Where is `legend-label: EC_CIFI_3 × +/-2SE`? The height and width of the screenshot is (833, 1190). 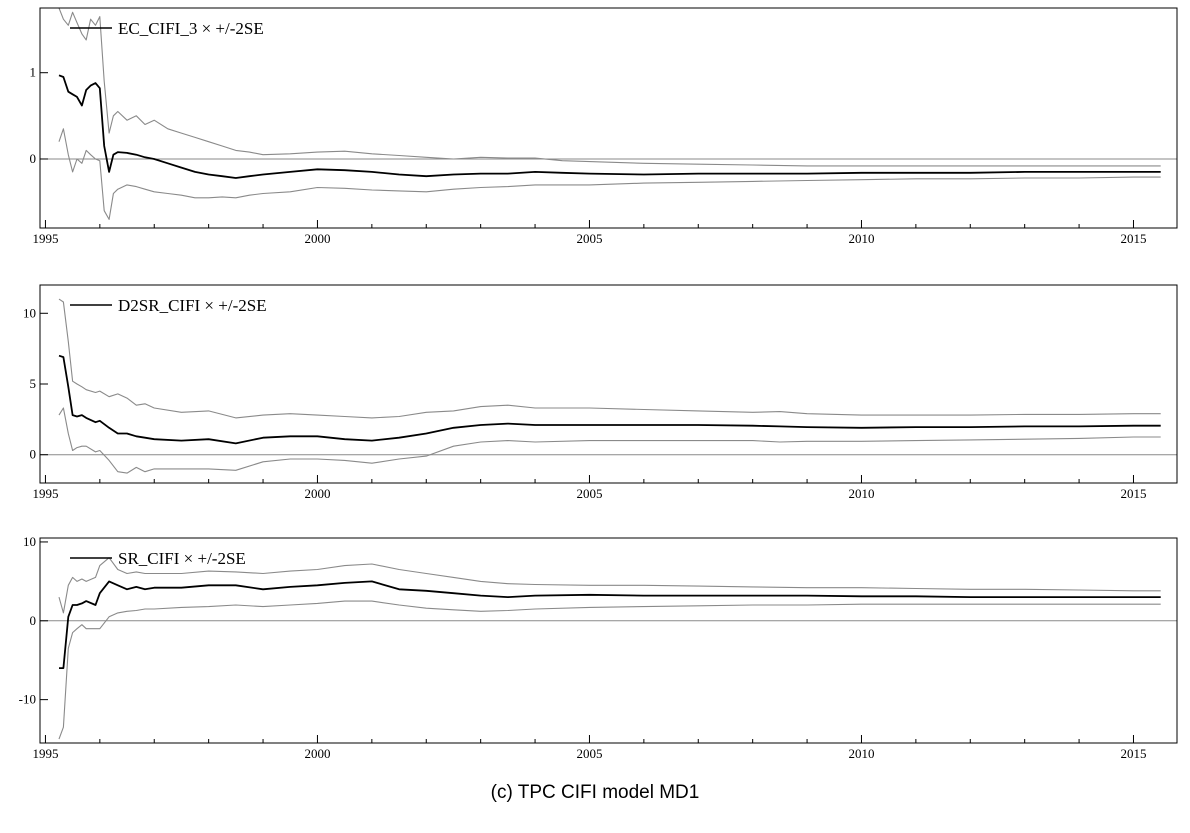
legend-label: EC_CIFI_3 × +/-2SE is located at coordinates (191, 28).